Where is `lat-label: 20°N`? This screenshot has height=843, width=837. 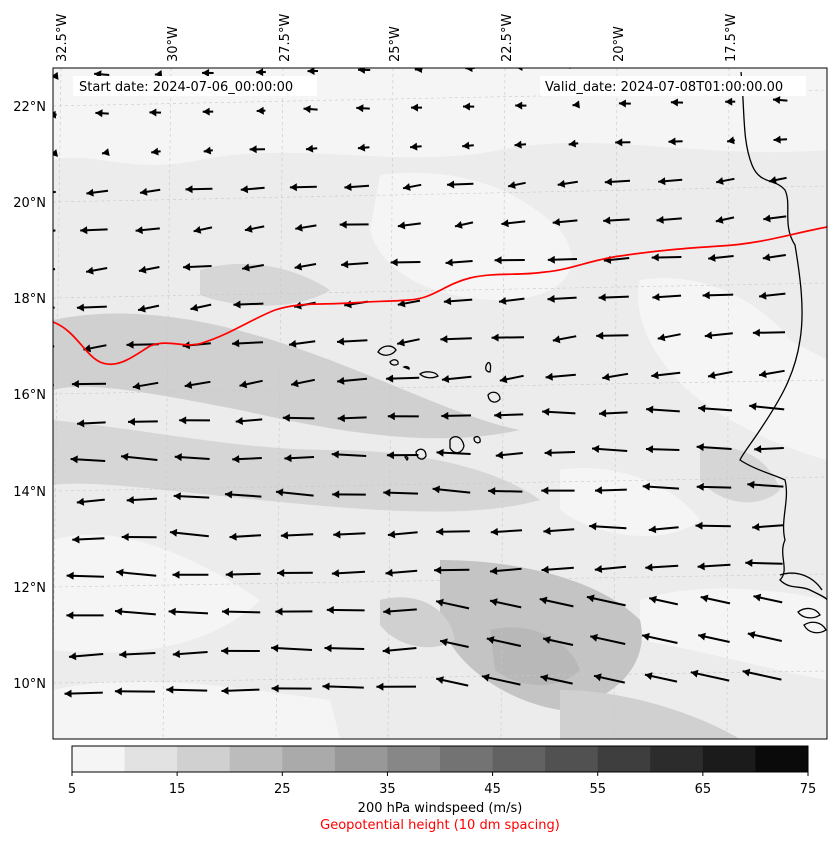
lat-label: 20°N is located at coordinates (29, 203).